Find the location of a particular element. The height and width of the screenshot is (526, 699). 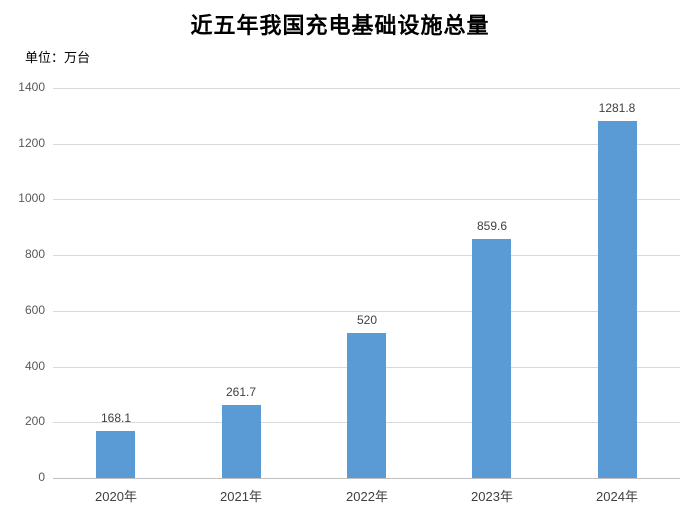

bar-value-label: 859.6 is located at coordinates (492, 226).